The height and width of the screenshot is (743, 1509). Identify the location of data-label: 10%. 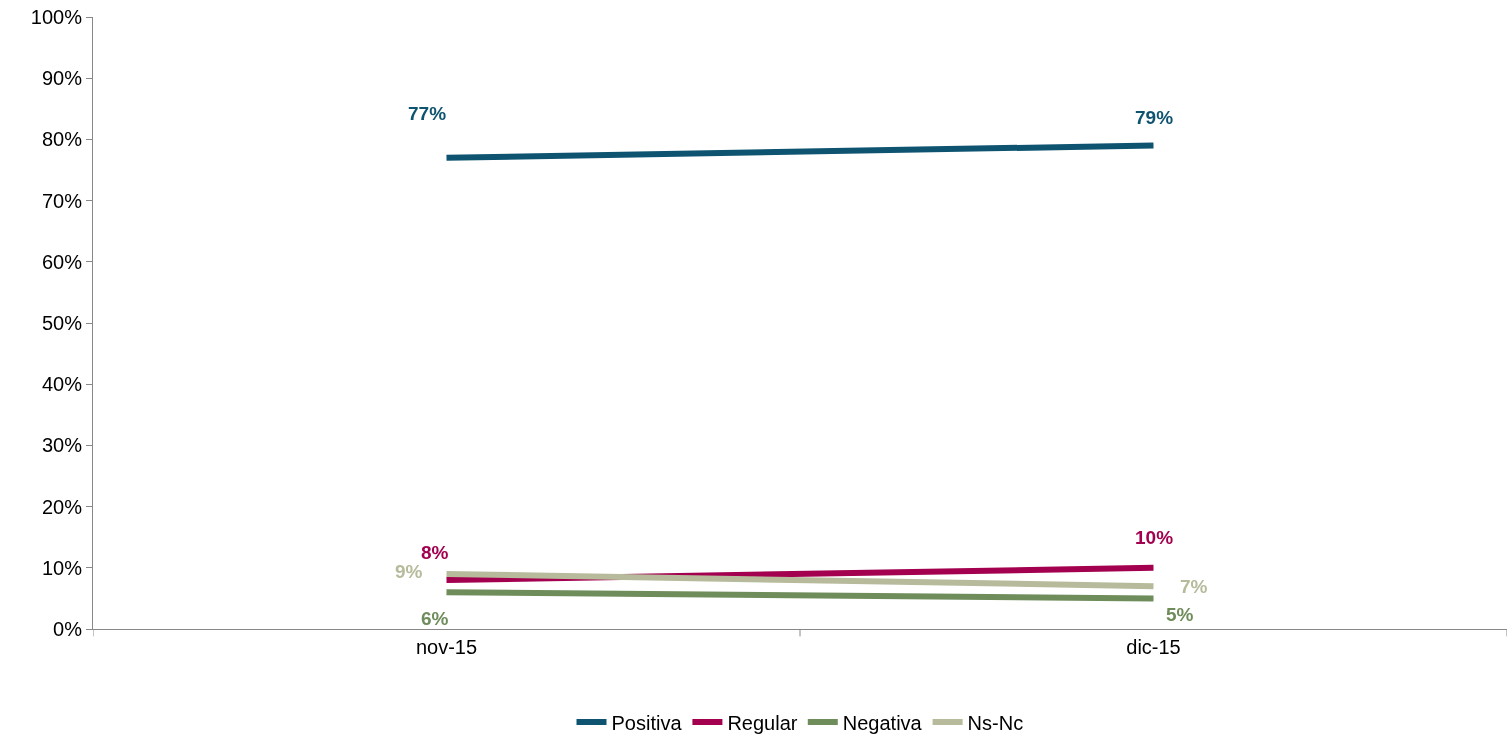
(1154, 537).